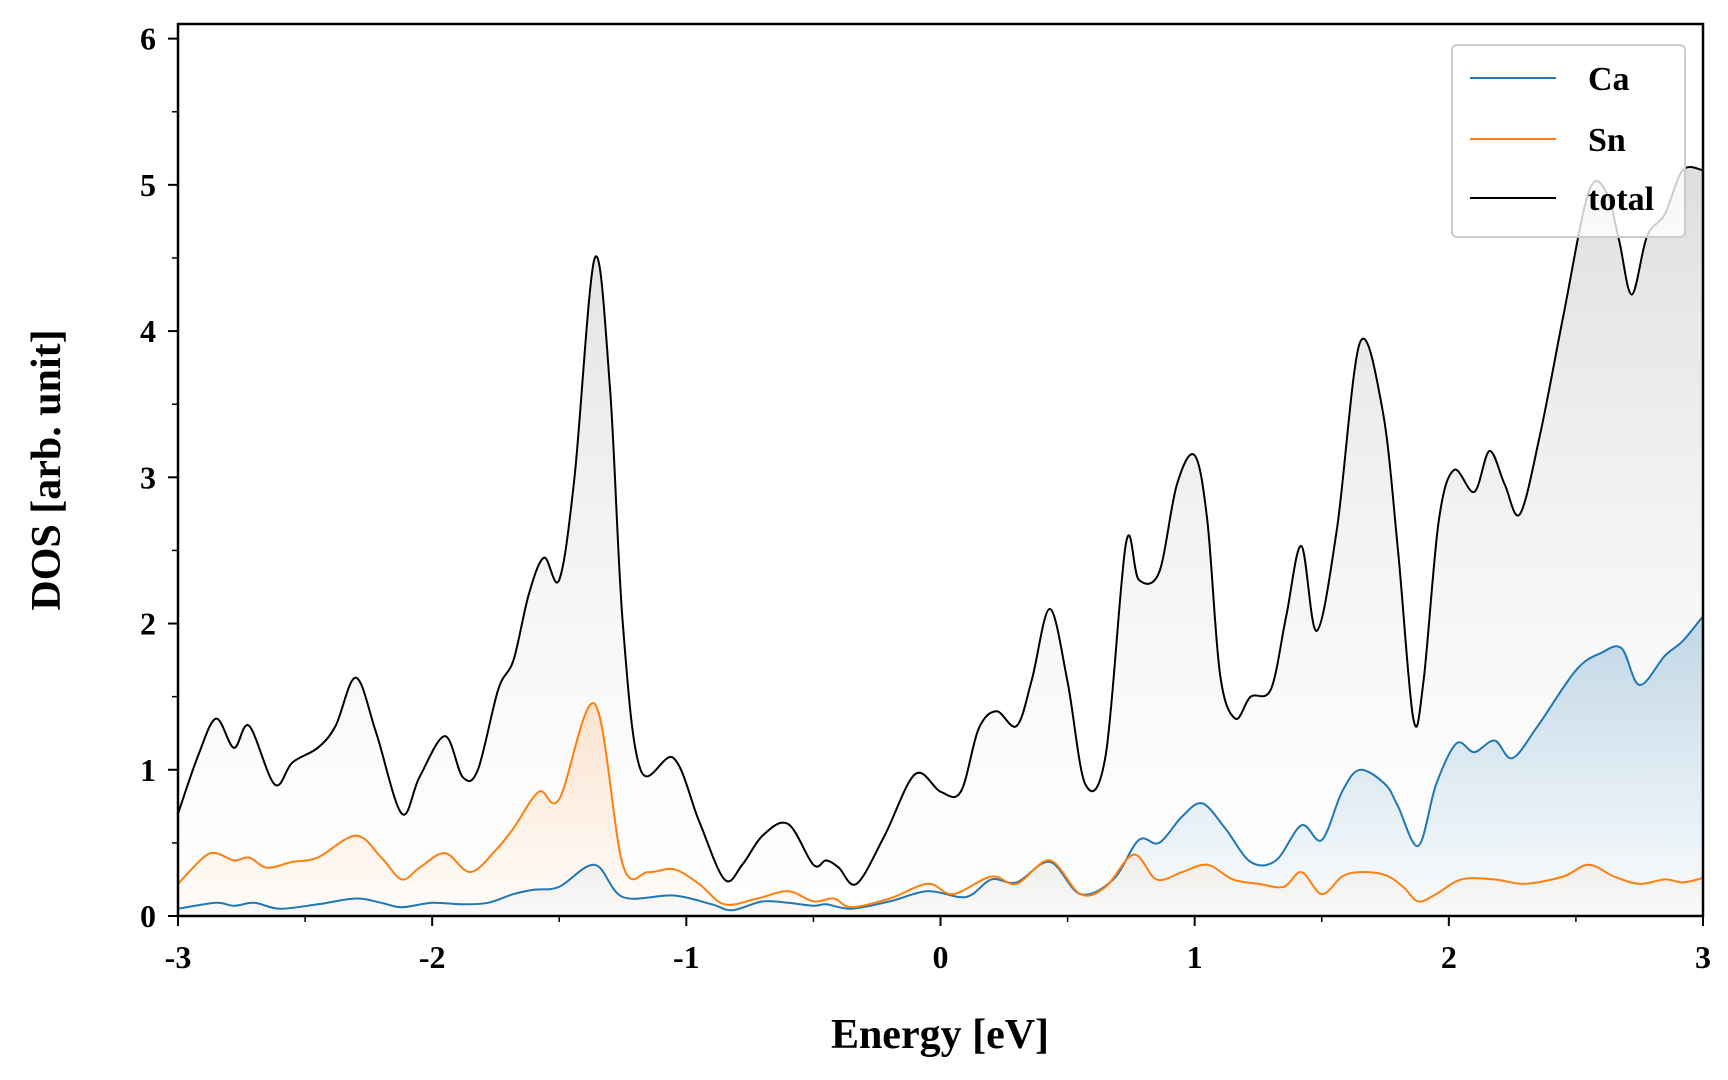 The height and width of the screenshot is (1080, 1728). Describe the element at coordinates (1703, 957) in the screenshot. I see `x-tick-label: 3` at that location.